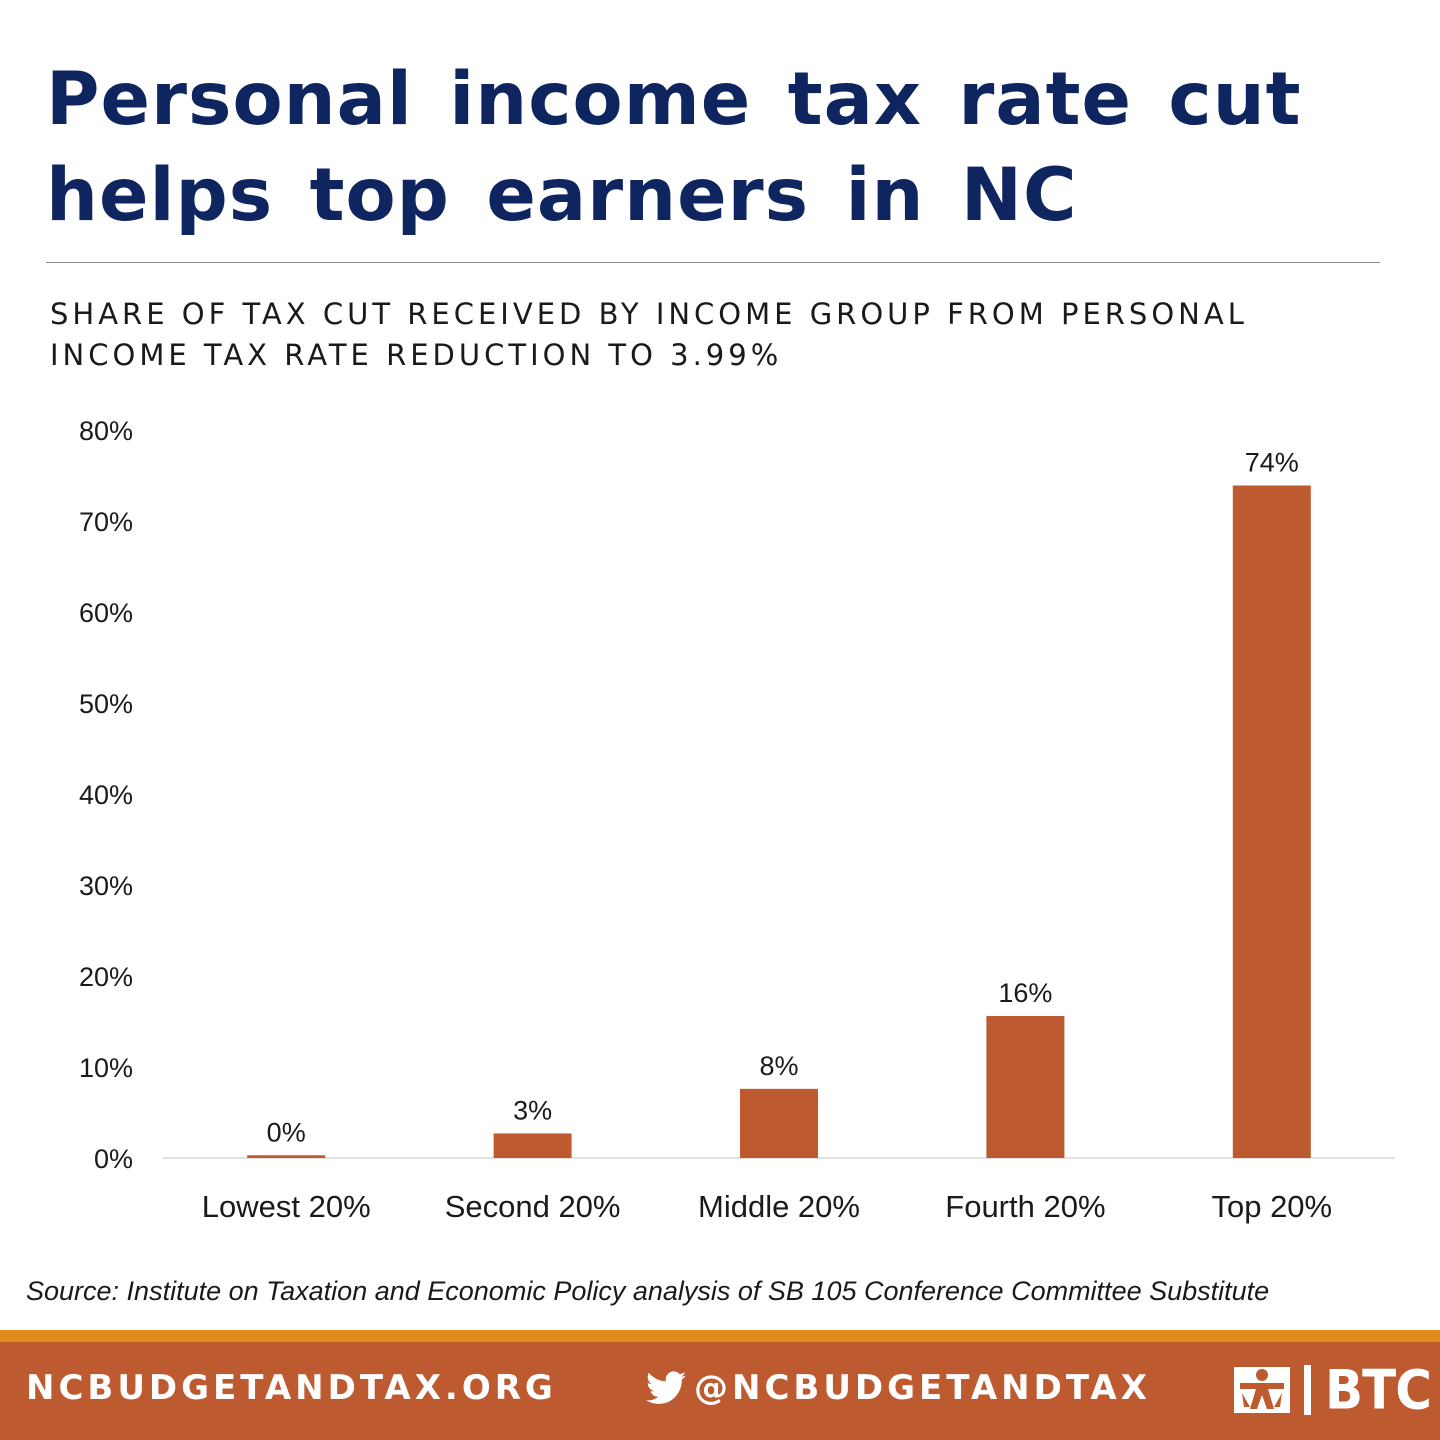 The image size is (1440, 1440). Describe the element at coordinates (532, 1110) in the screenshot. I see `data-label: 3%` at that location.